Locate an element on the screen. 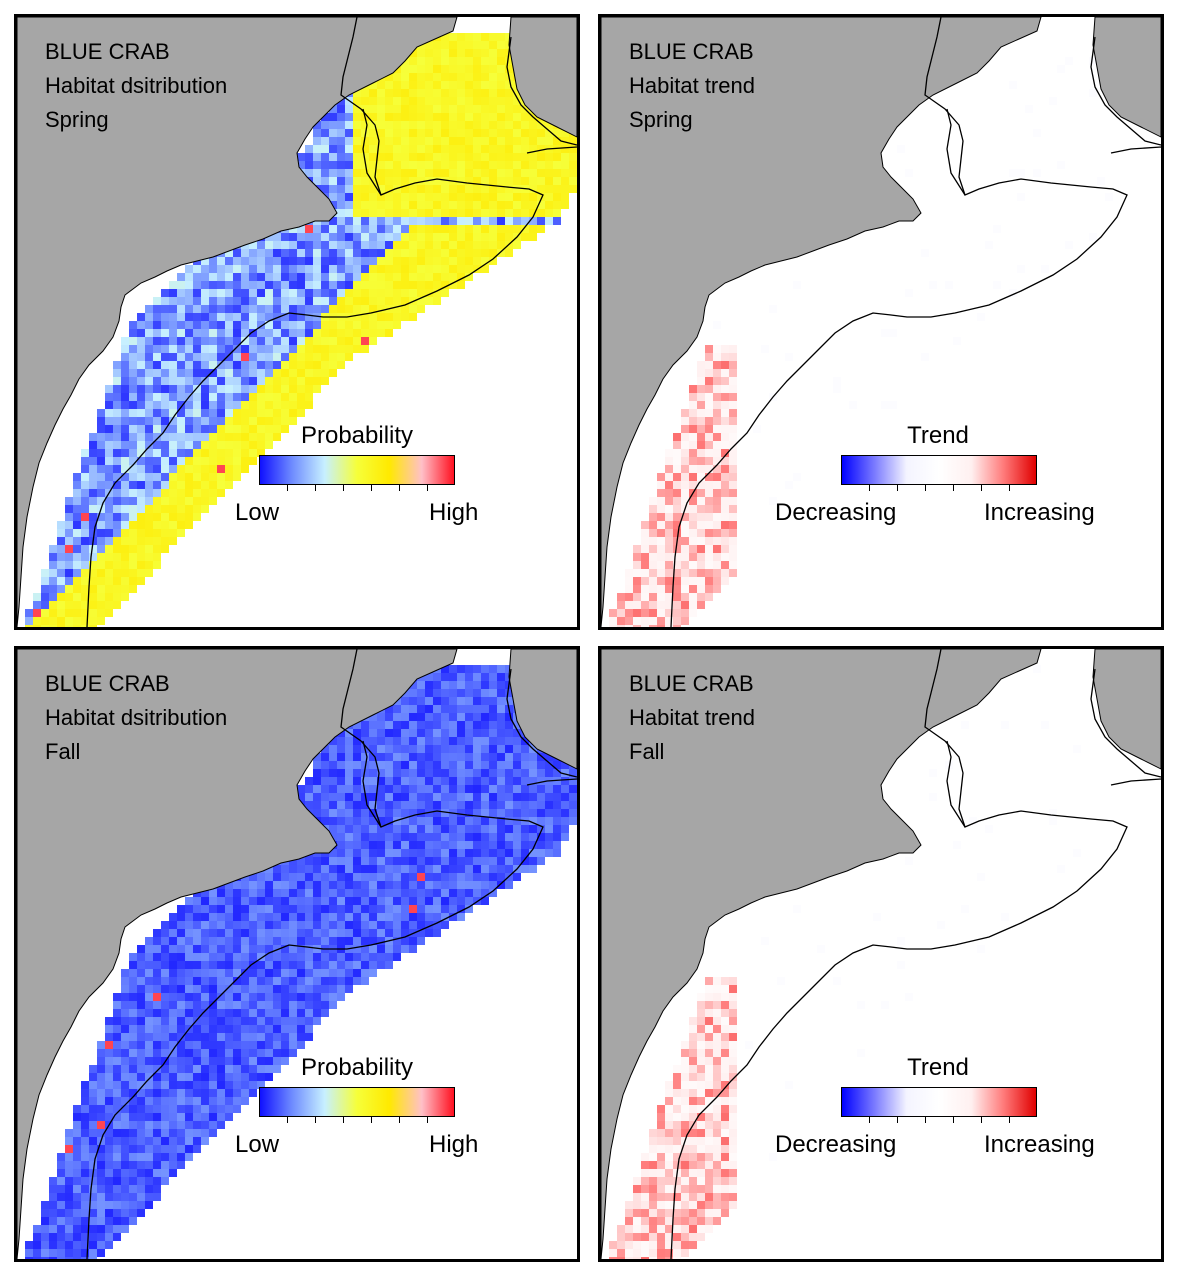  legend-tick is located at coordinates (371, 1120).